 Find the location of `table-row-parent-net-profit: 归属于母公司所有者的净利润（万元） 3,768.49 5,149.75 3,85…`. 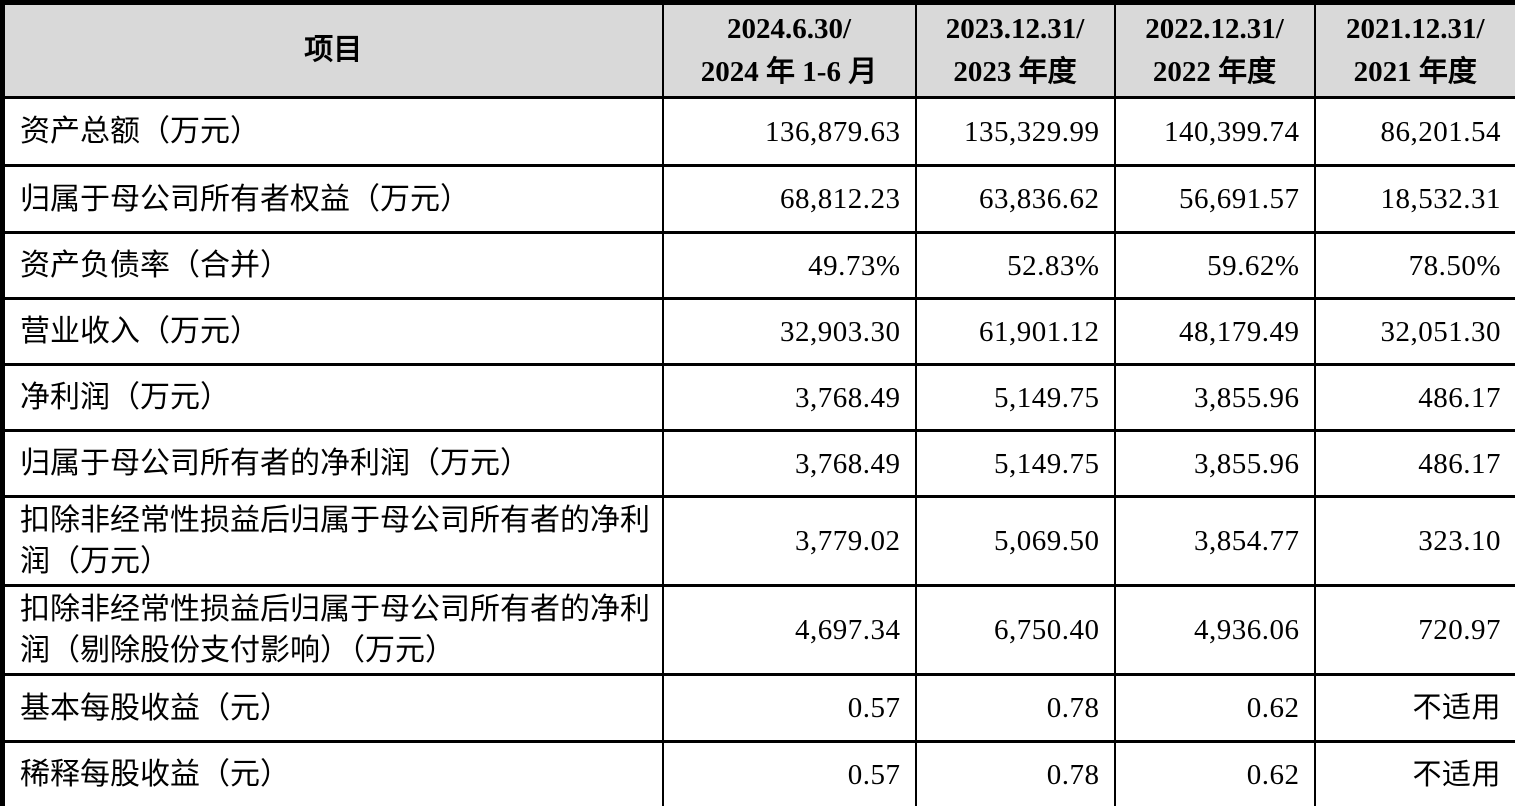

table-row-parent-net-profit: 归属于母公司所有者的净利润（万元） 3,768.49 5,149.75 3,85… is located at coordinates (758, 463).